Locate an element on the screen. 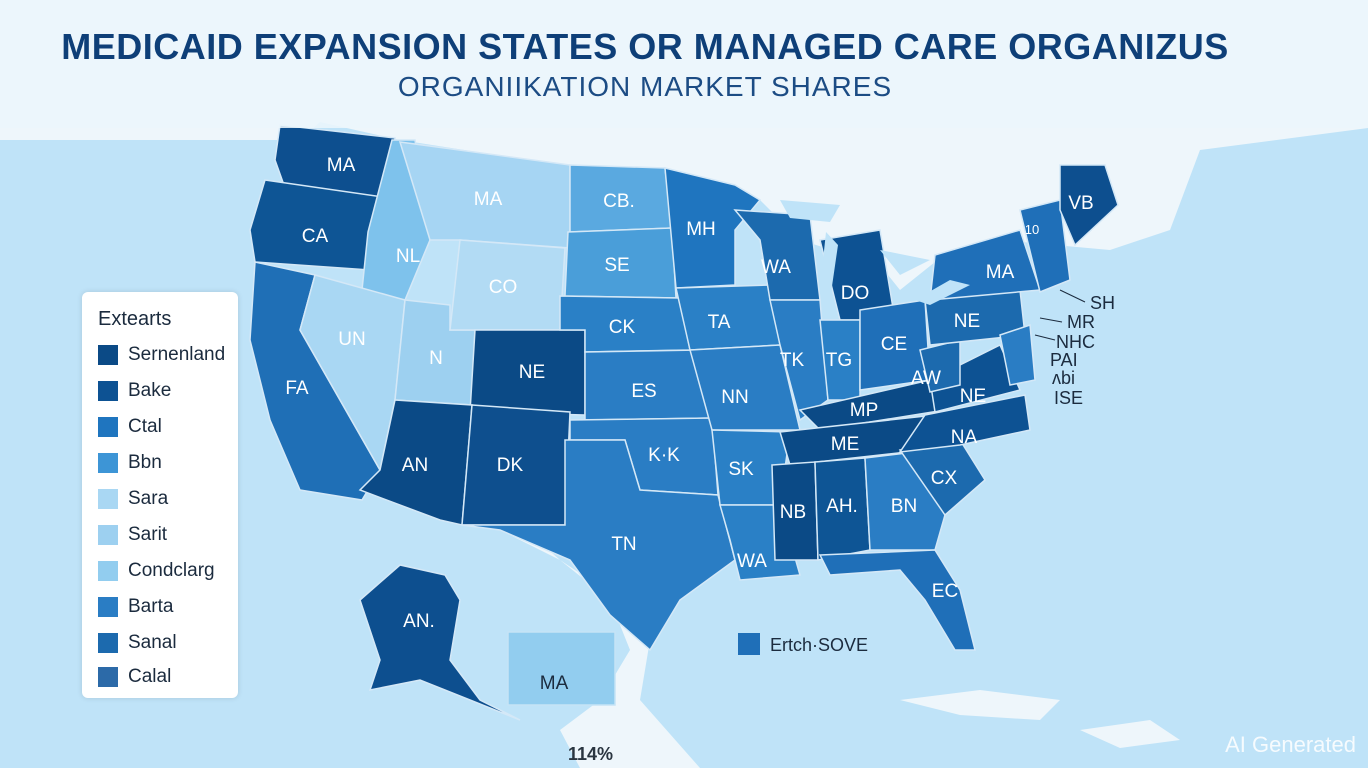  state-label: K·K is located at coordinates (664, 455).